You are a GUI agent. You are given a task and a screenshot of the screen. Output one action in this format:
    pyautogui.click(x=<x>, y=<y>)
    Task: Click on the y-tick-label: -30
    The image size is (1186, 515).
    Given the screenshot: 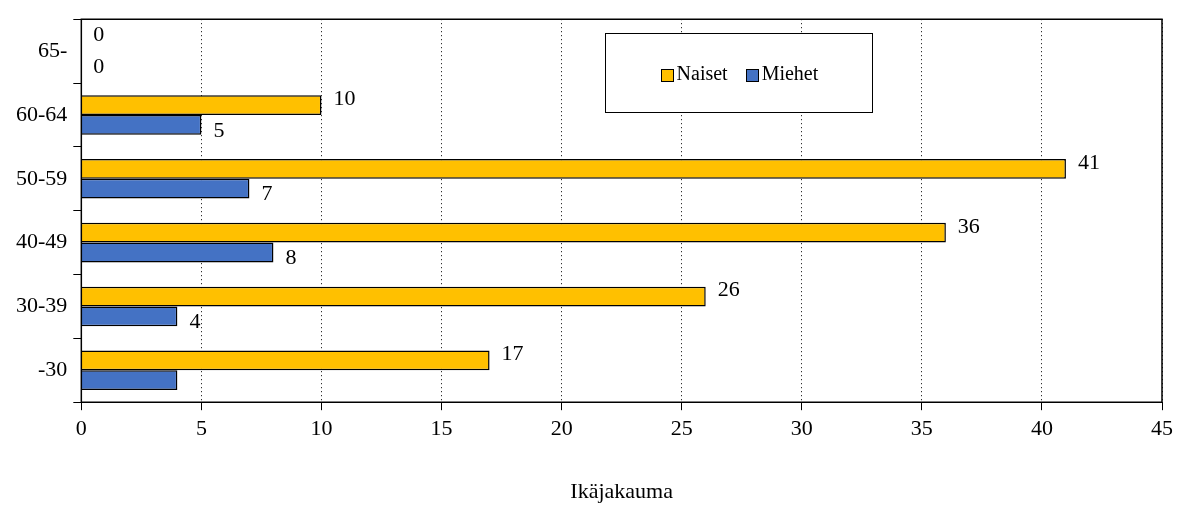 What is the action you would take?
    pyautogui.click(x=53, y=369)
    